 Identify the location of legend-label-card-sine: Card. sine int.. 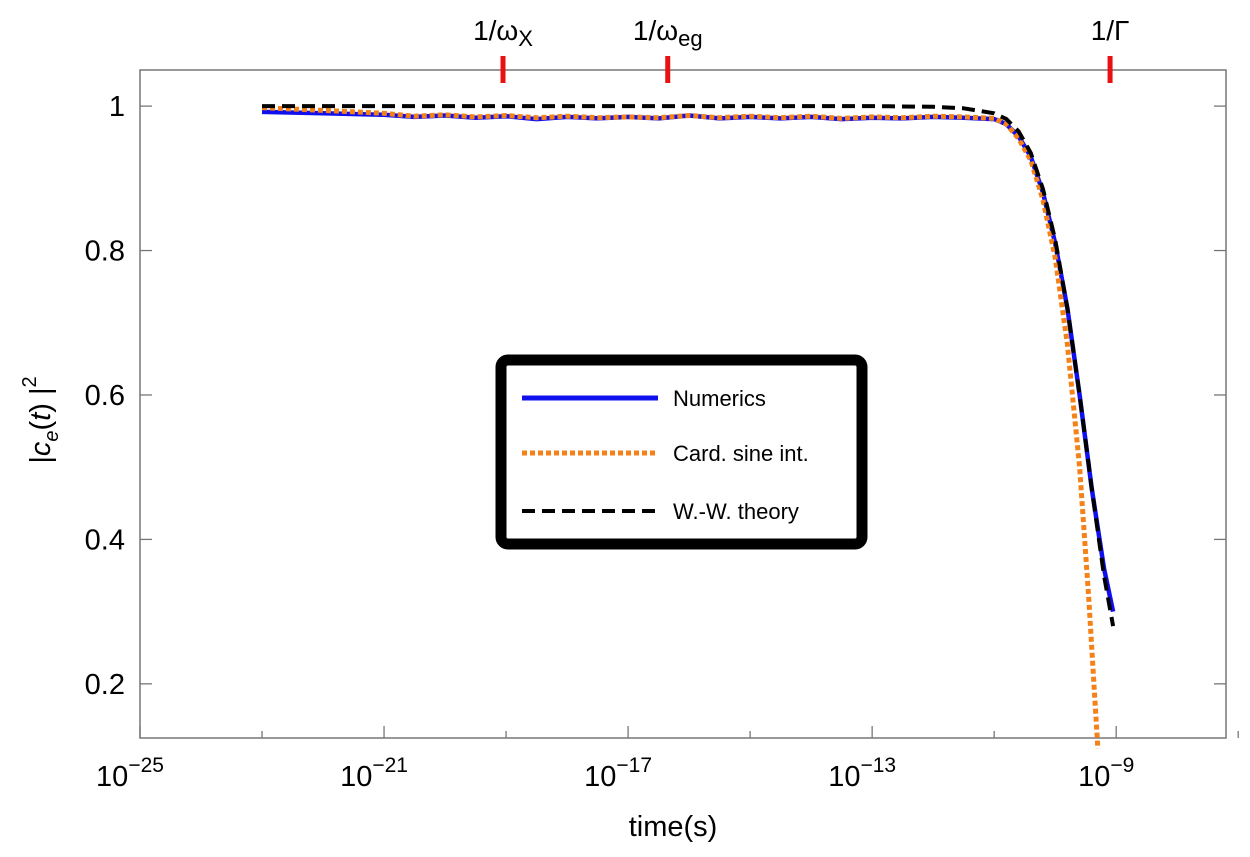
(741, 453).